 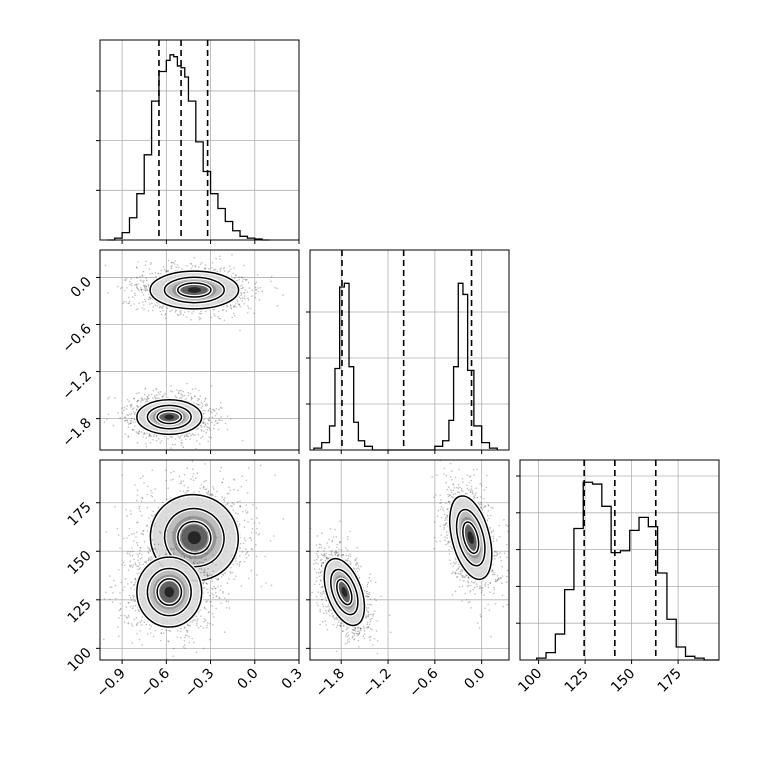 I want to click on contour-line, so click(x=194, y=290).